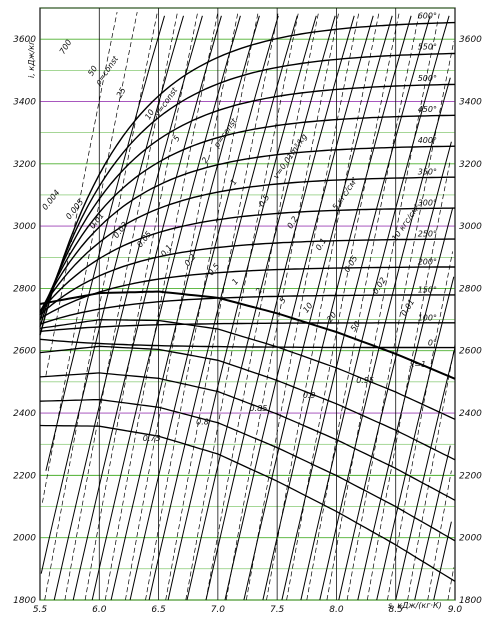  Describe the element at coordinates (24, 289) in the screenshot. I see `y-tick-label-left: 2800` at that location.